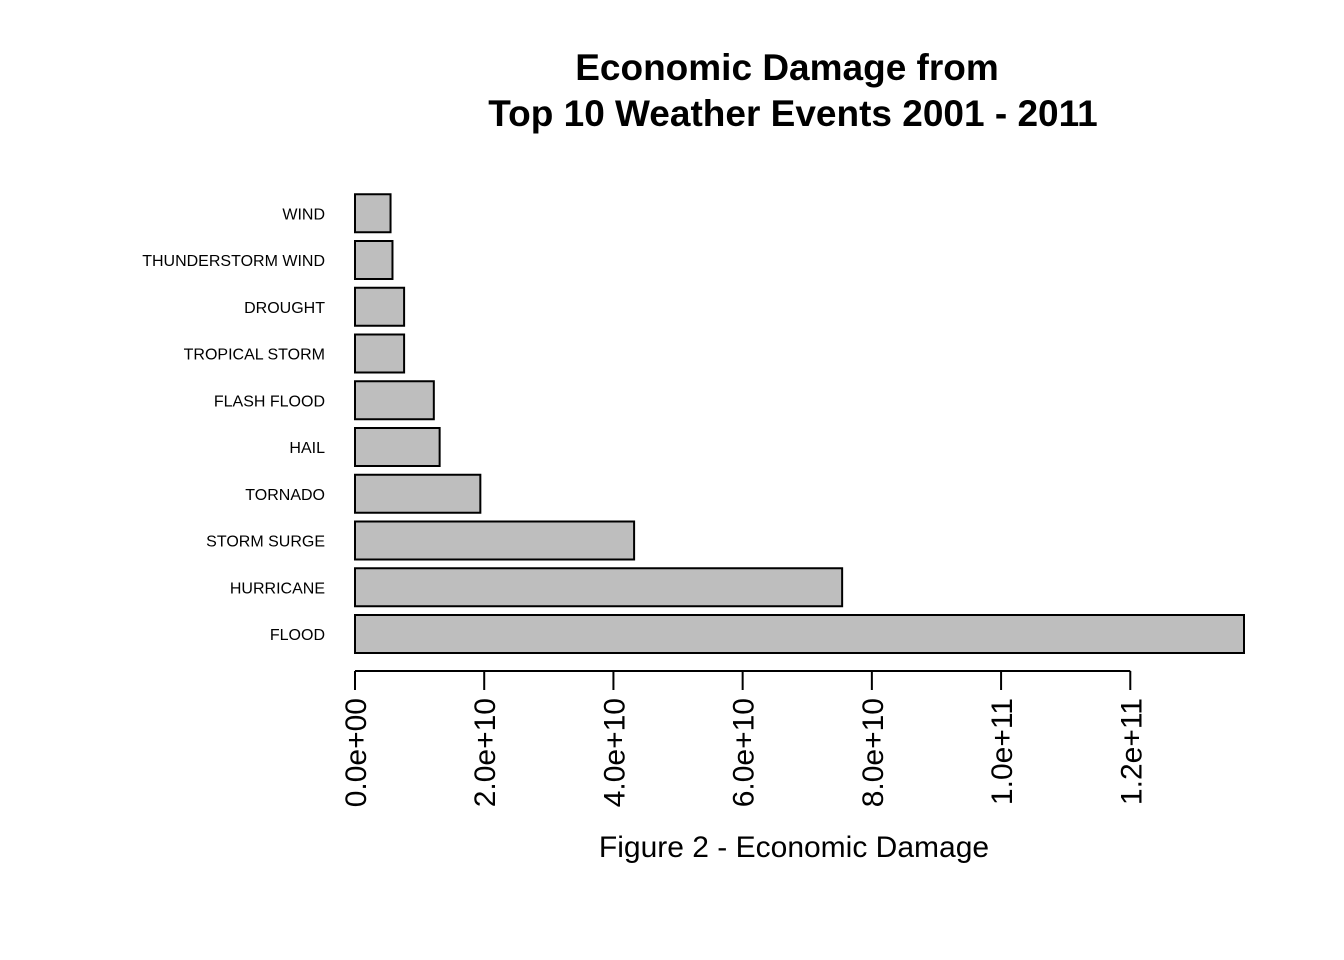 The height and width of the screenshot is (960, 1344). Describe the element at coordinates (794, 847) in the screenshot. I see `x-axis-title: Figure 2 - Economic Damage` at that location.